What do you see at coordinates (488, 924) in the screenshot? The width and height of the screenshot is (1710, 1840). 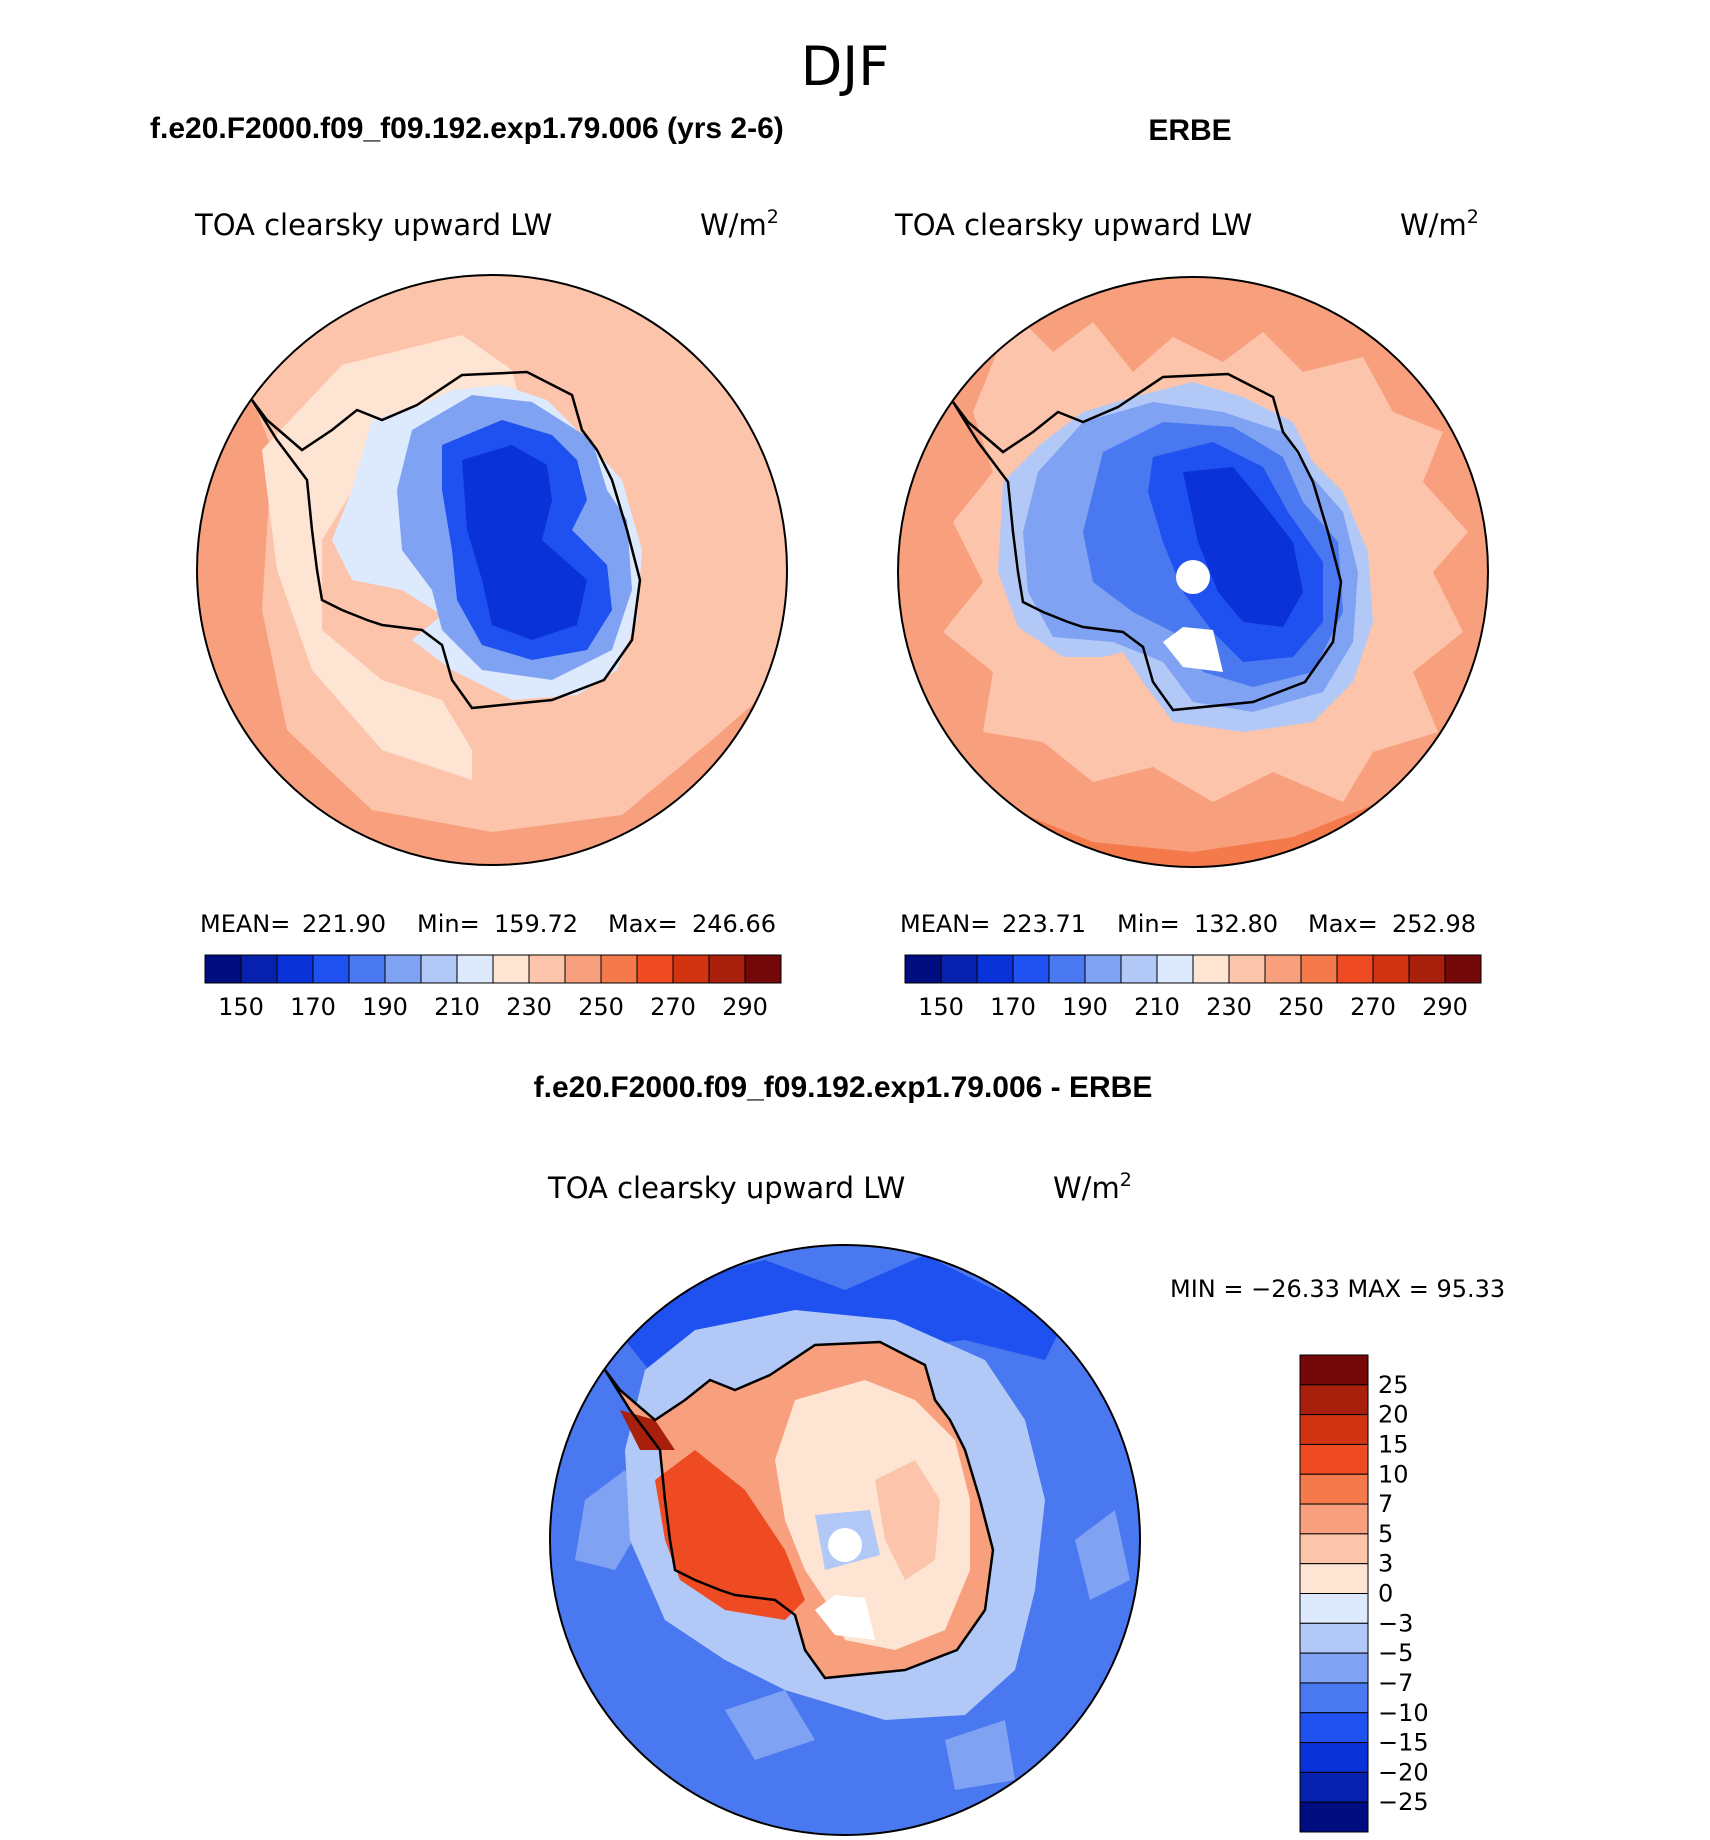 I see `panel-model-stats: MEAN= 221.90 Min= 159.72 Max= 246.66` at bounding box center [488, 924].